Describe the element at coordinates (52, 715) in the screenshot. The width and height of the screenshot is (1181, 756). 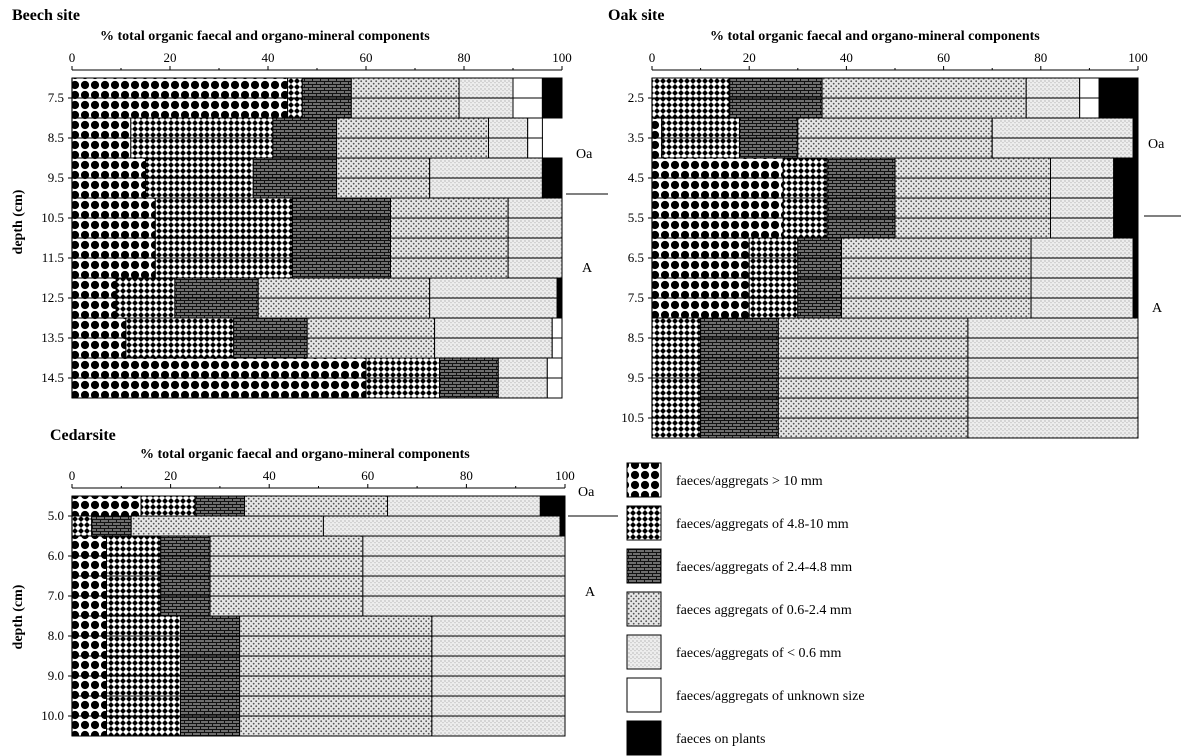
I see `y-tick-label: 10.0` at that location.